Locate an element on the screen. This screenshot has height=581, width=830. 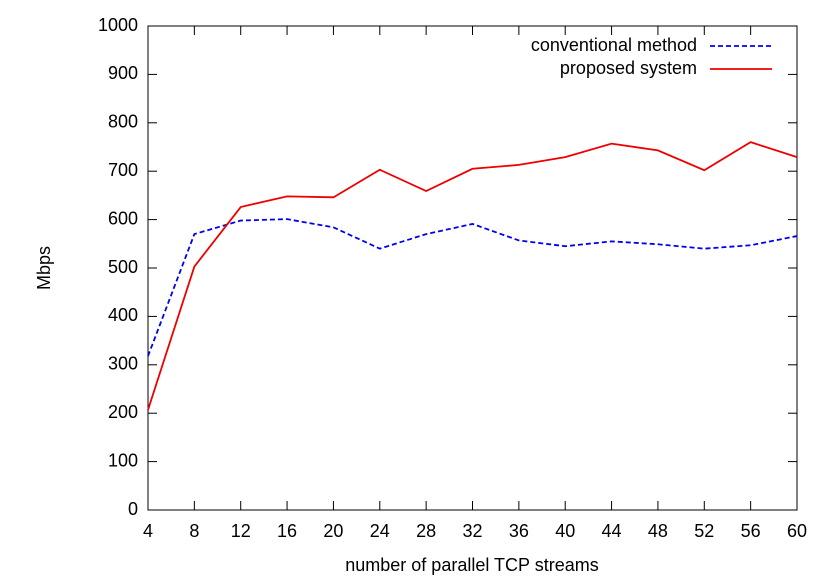
x-axis-label: number of parallel TCP streams is located at coordinates (471, 565).